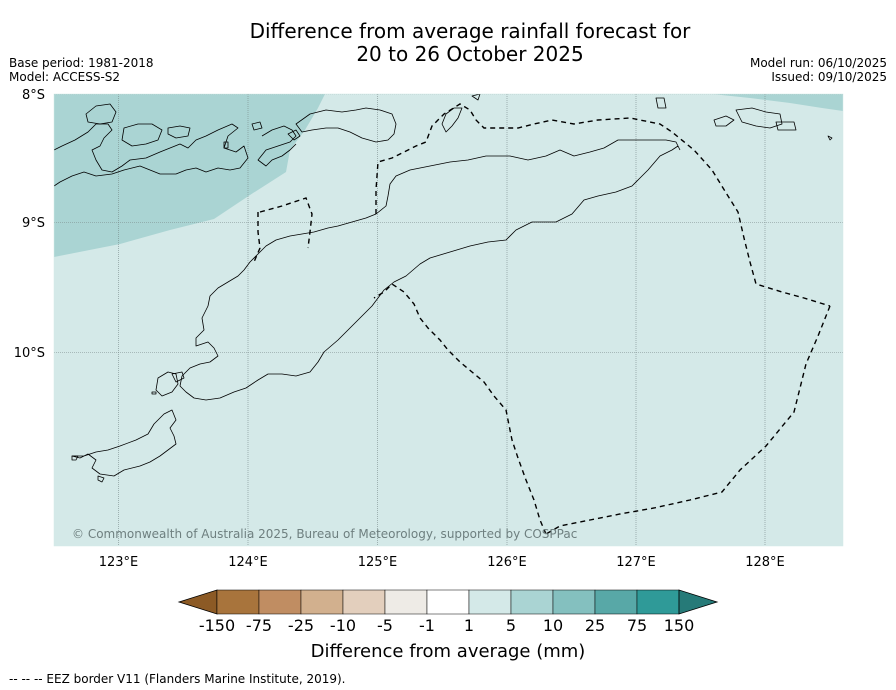 The width and height of the screenshot is (896, 690). What do you see at coordinates (460, 409) in the screenshot?
I see `eez-border-south` at bounding box center [460, 409].